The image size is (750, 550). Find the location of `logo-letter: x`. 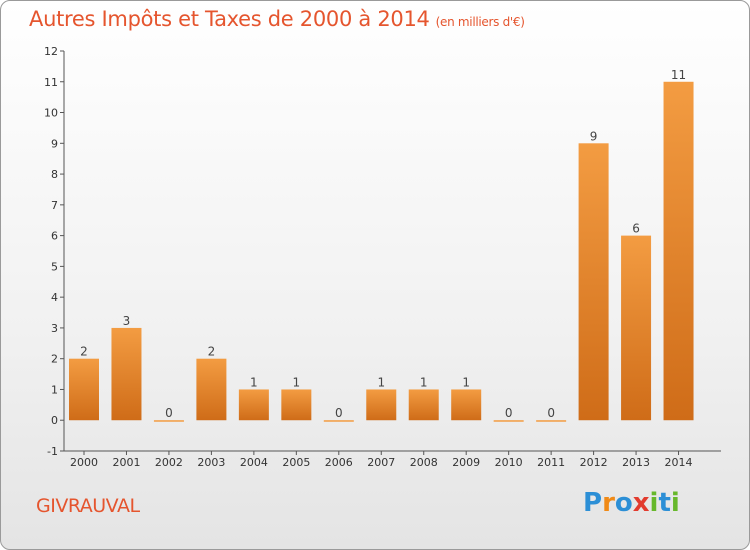

logo-letter: x is located at coordinates (641, 503).